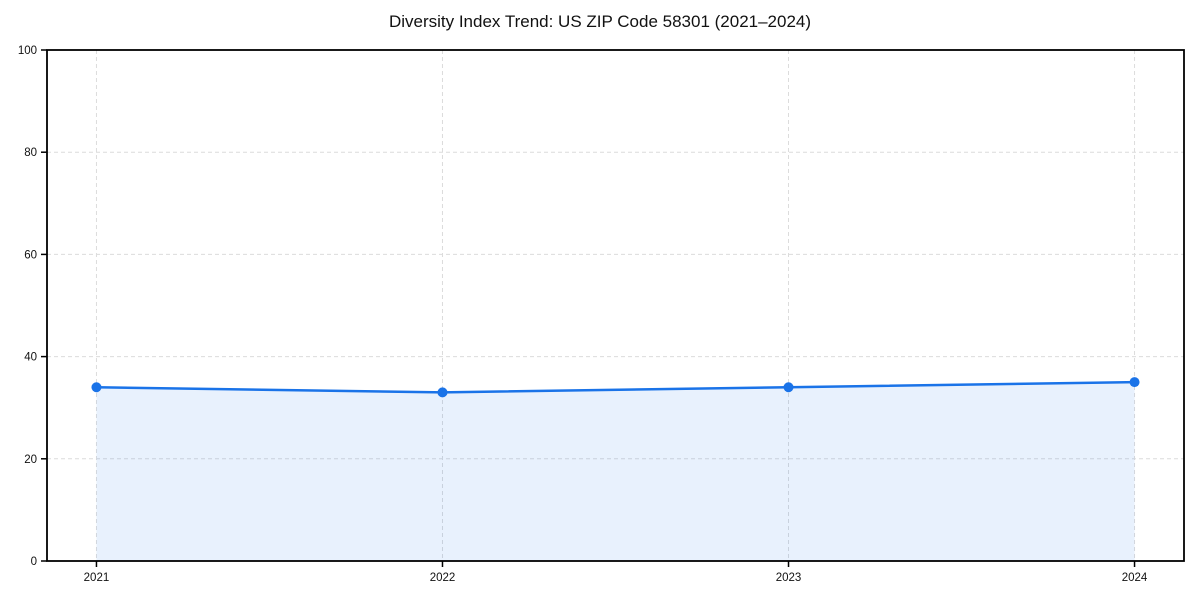 Image resolution: width=1200 pixels, height=600 pixels. I want to click on y-tick-label: 20, so click(30, 460).